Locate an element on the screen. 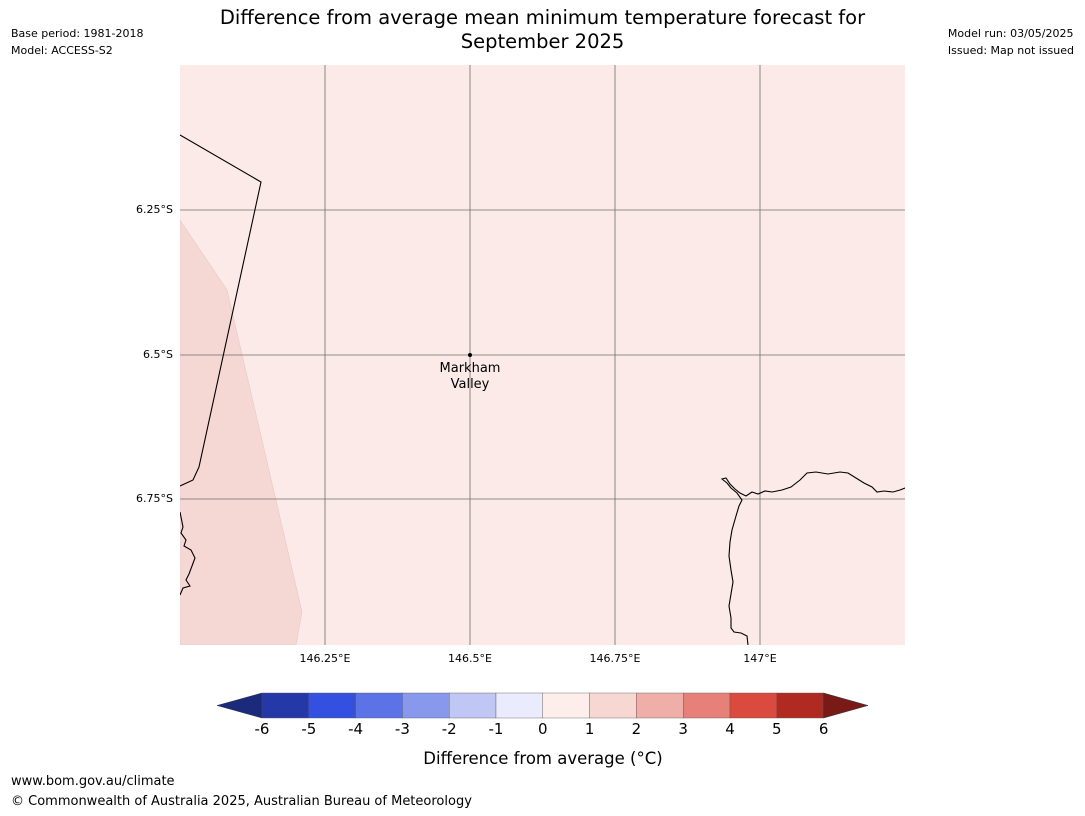  colorbar-tick-label: -1 is located at coordinates (496, 729).